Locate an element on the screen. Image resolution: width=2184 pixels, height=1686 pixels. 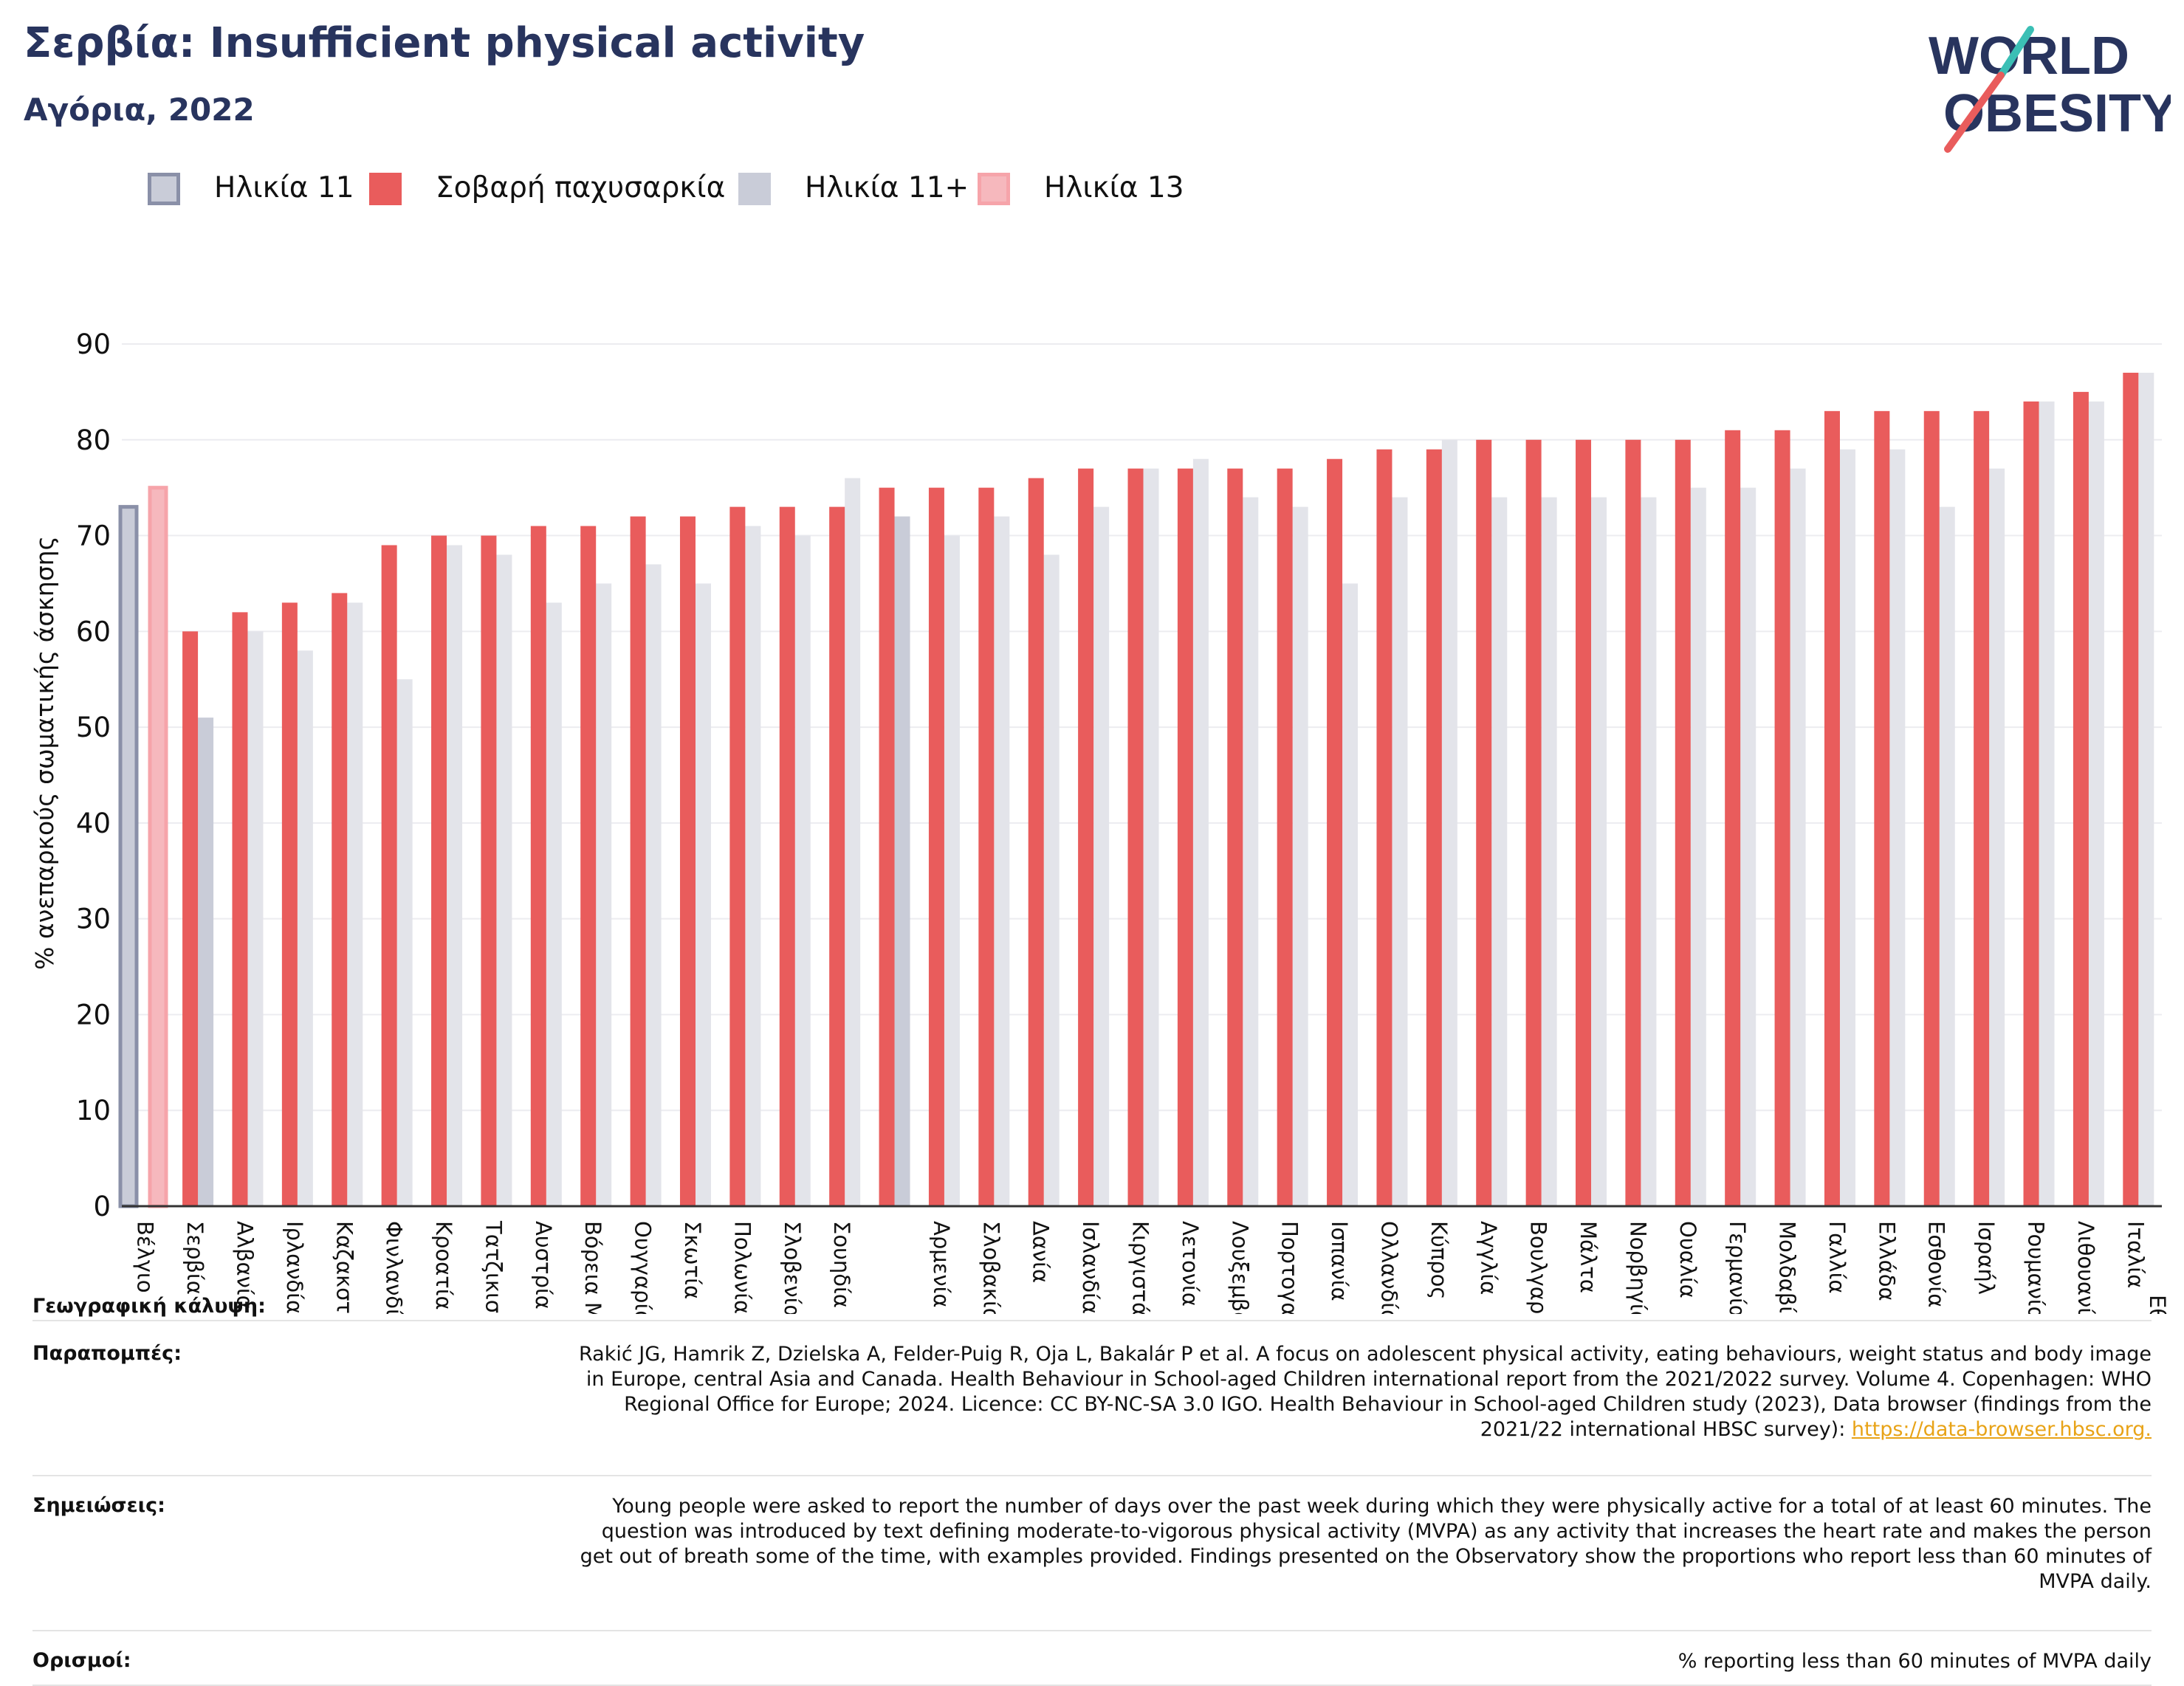
y-tick-label: 10 is located at coordinates (94, 1110).